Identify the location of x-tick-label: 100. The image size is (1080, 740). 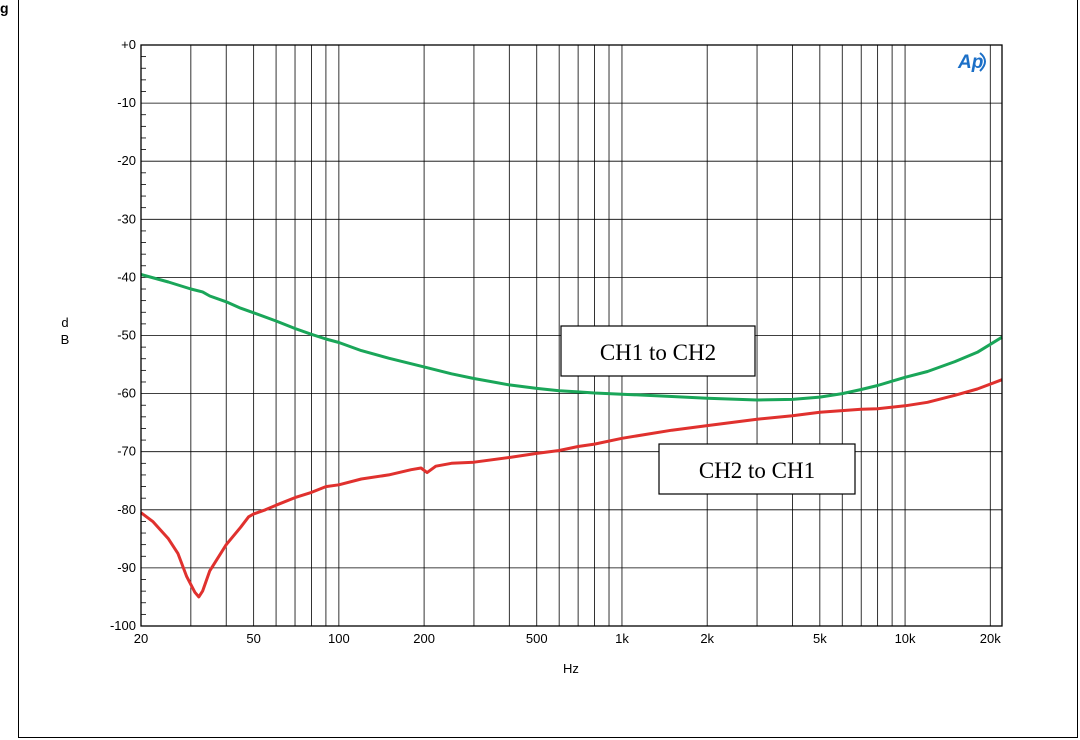
(339, 638).